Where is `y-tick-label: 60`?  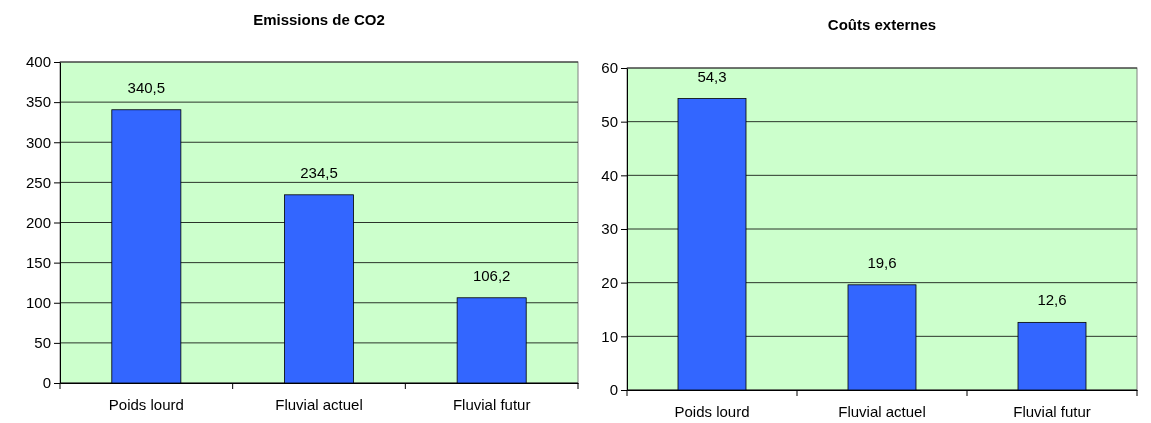
y-tick-label: 60 is located at coordinates (609, 68).